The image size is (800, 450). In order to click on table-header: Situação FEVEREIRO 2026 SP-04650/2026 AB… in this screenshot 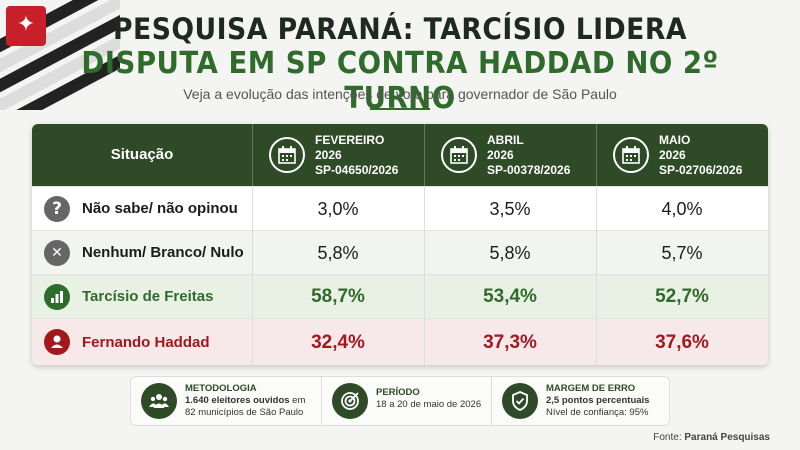, I will do `click(400, 155)`.